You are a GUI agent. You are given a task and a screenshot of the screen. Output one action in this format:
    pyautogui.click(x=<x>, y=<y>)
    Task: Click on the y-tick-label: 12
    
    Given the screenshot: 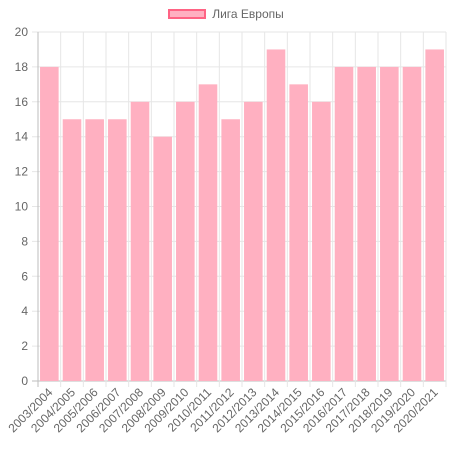 What is the action you would take?
    pyautogui.click(x=22, y=172)
    